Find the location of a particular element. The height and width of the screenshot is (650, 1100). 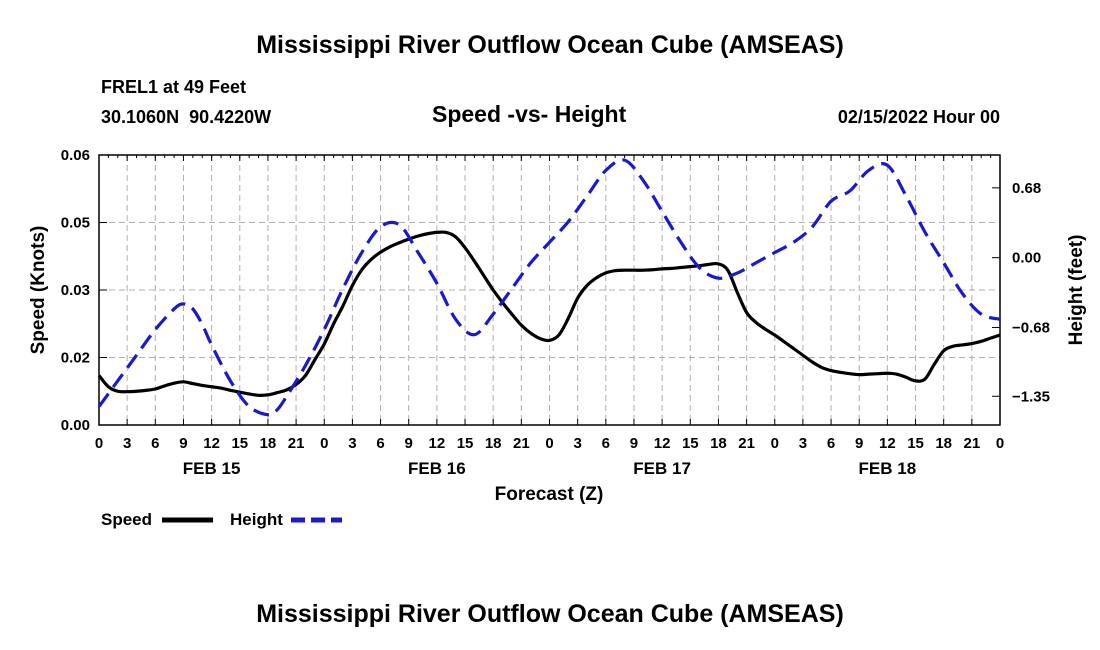

coordinates-label: 30.1060N 90.4220W is located at coordinates (186, 117).